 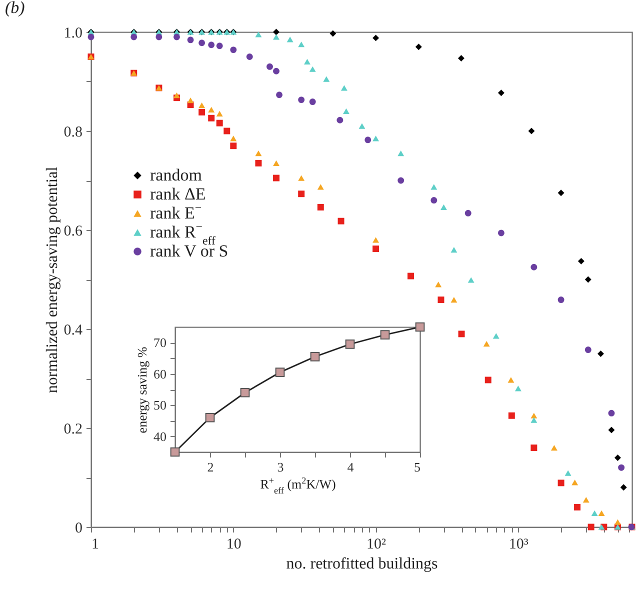 I want to click on y-axis-title: energy saving %, so click(x=142, y=390).